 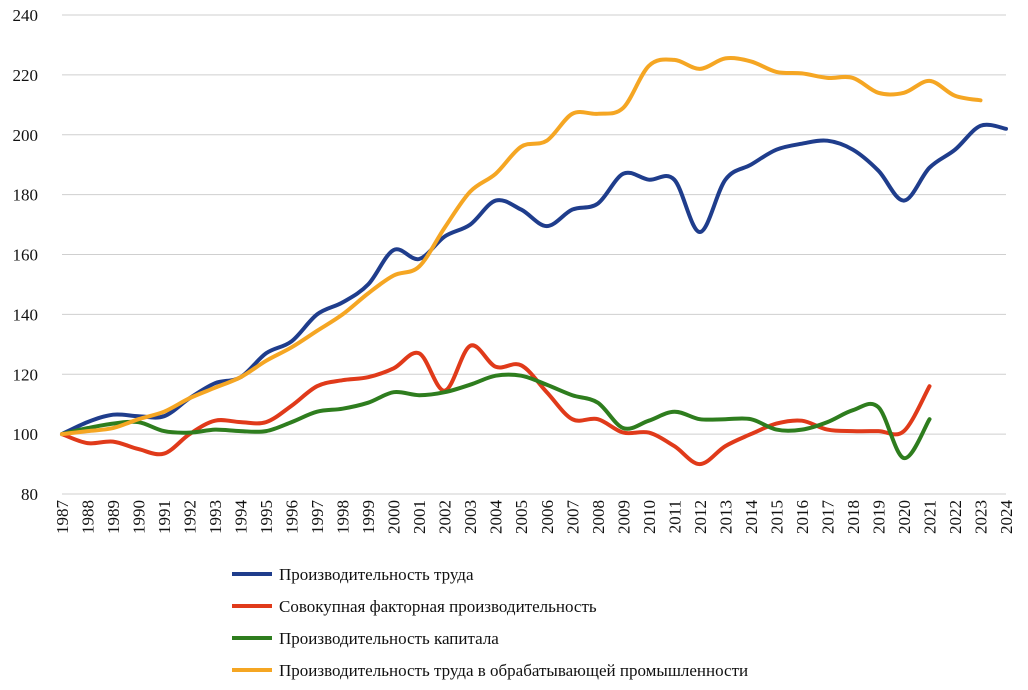 What do you see at coordinates (674, 516) in the screenshot?
I see `x-tick-label: 2011` at bounding box center [674, 516].